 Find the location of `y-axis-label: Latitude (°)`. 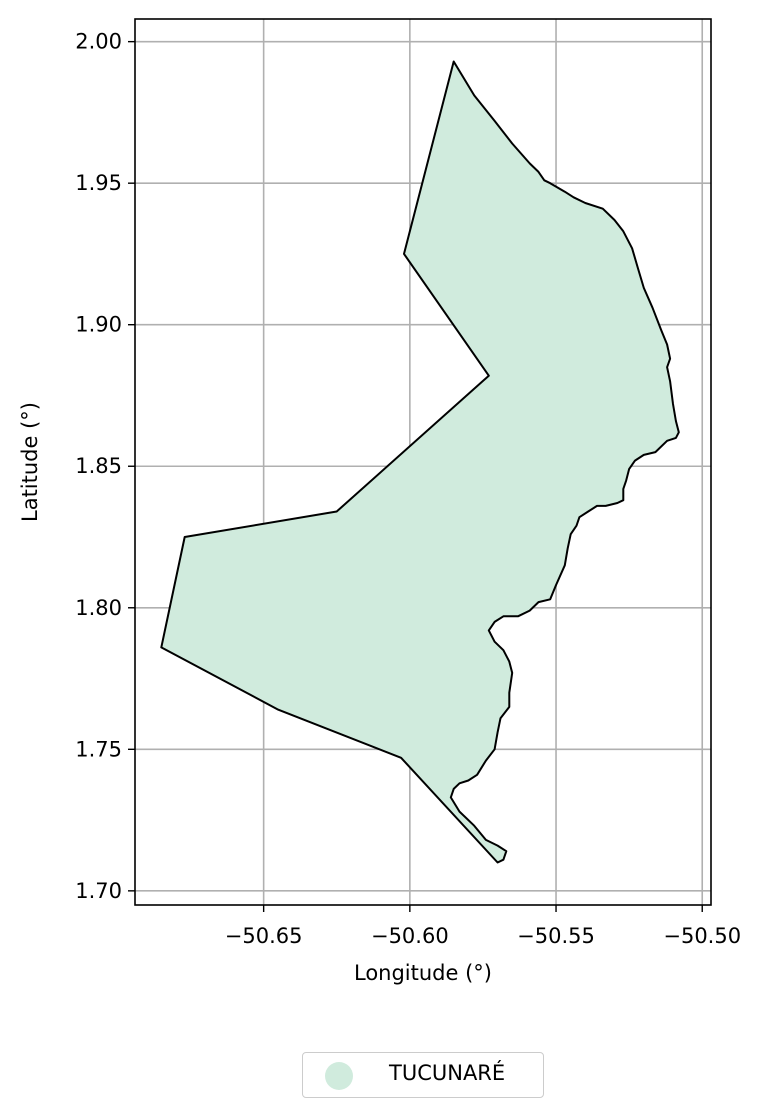

y-axis-label: Latitude (°) is located at coordinates (30, 462).